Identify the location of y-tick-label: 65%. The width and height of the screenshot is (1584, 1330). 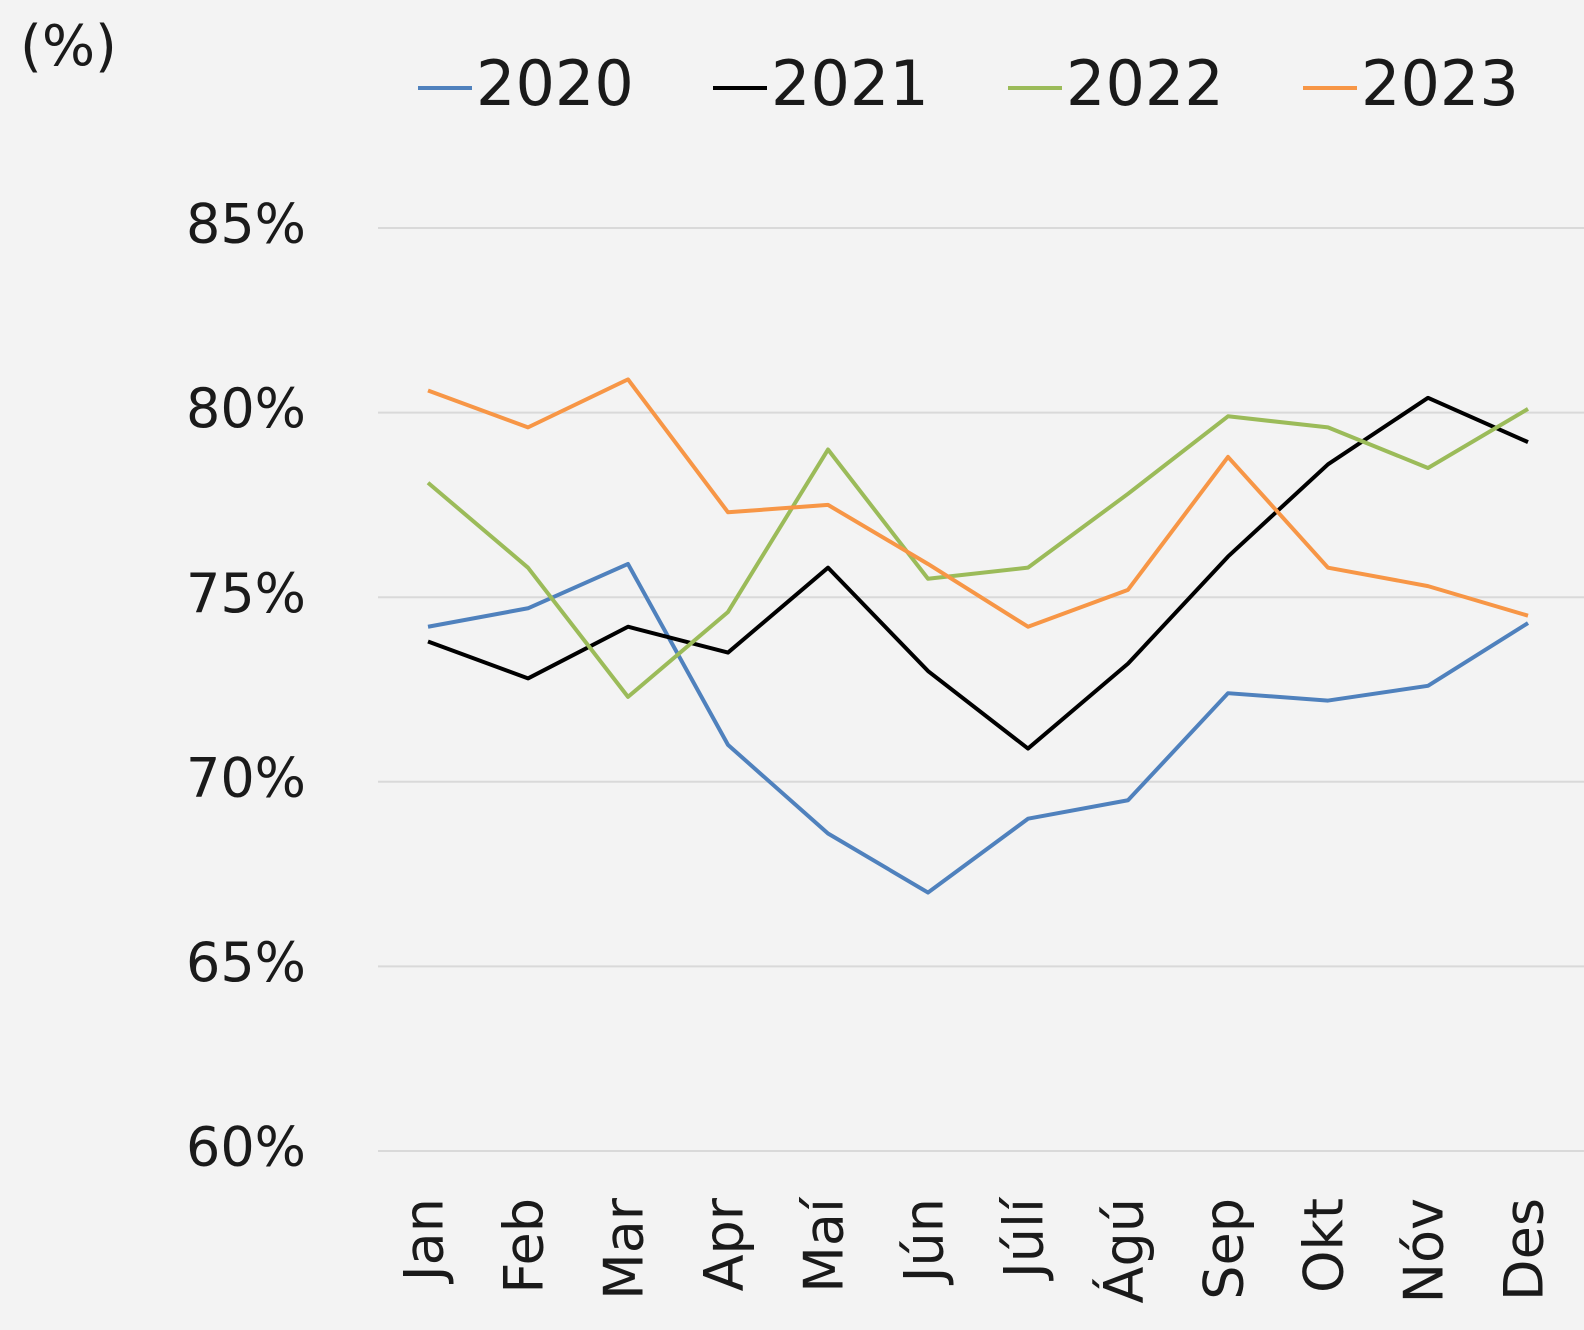
(246, 962).